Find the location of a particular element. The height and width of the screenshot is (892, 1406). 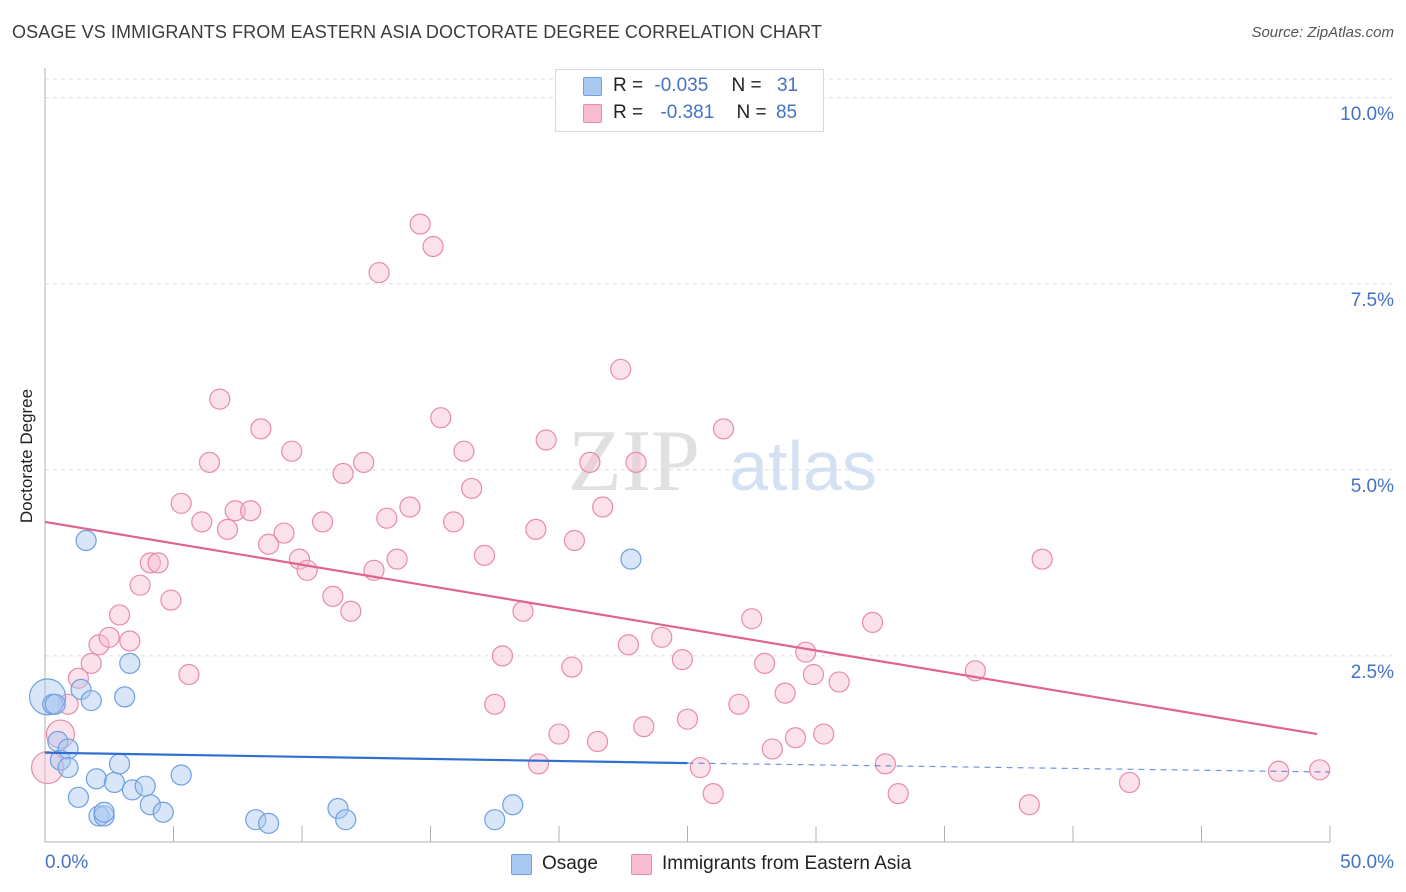

y-tick-label: 5.0% is located at coordinates (1372, 486).